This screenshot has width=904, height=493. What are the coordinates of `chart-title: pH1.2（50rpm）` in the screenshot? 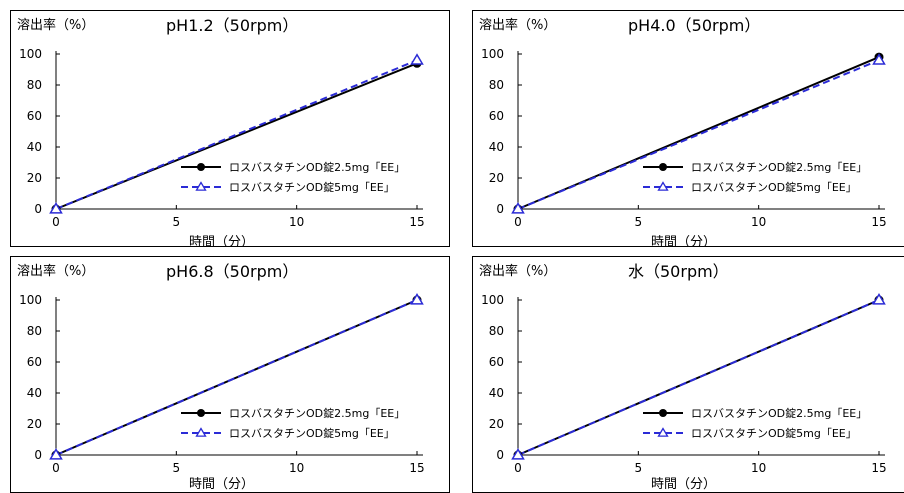 It's located at (232, 25).